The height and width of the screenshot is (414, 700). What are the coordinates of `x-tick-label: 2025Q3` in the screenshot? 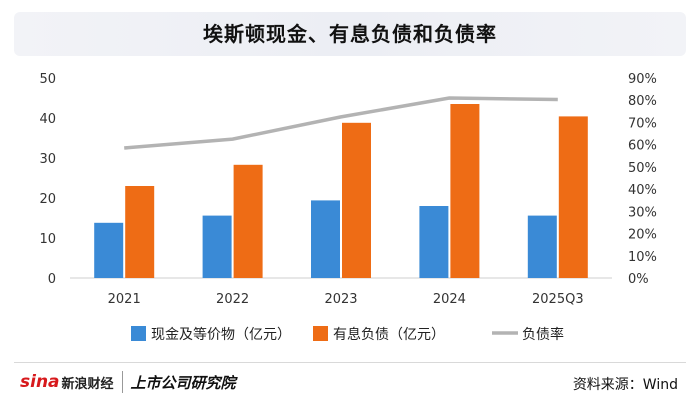 It's located at (558, 299).